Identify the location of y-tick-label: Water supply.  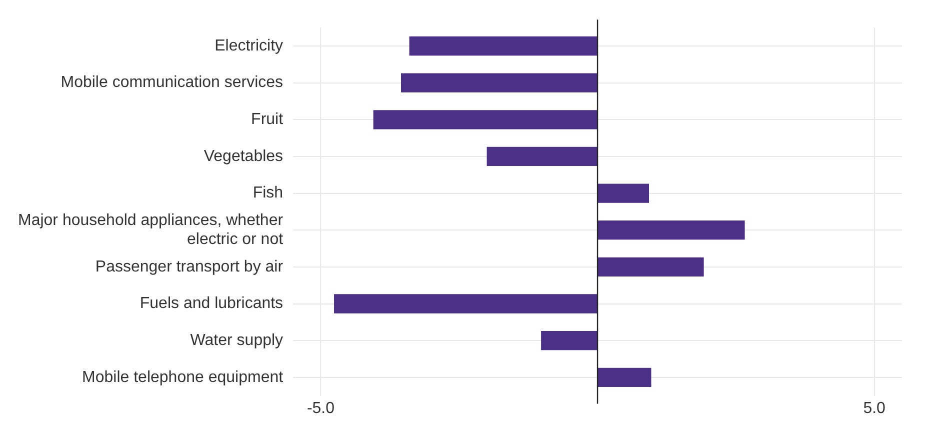
(237, 340).